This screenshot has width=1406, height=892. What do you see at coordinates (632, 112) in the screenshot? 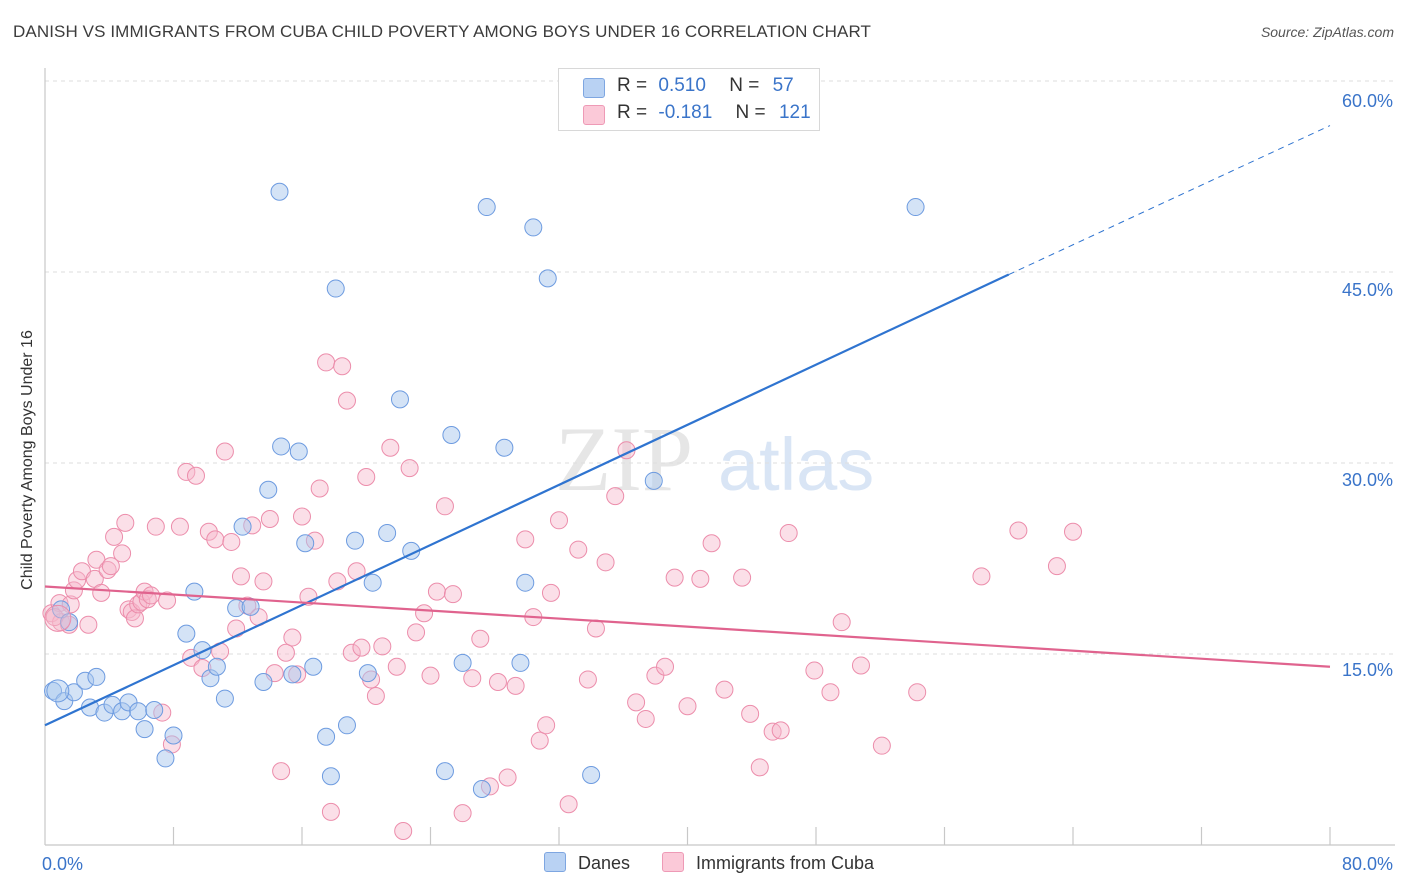
I see `cuba-r-label: R =` at bounding box center [632, 112].